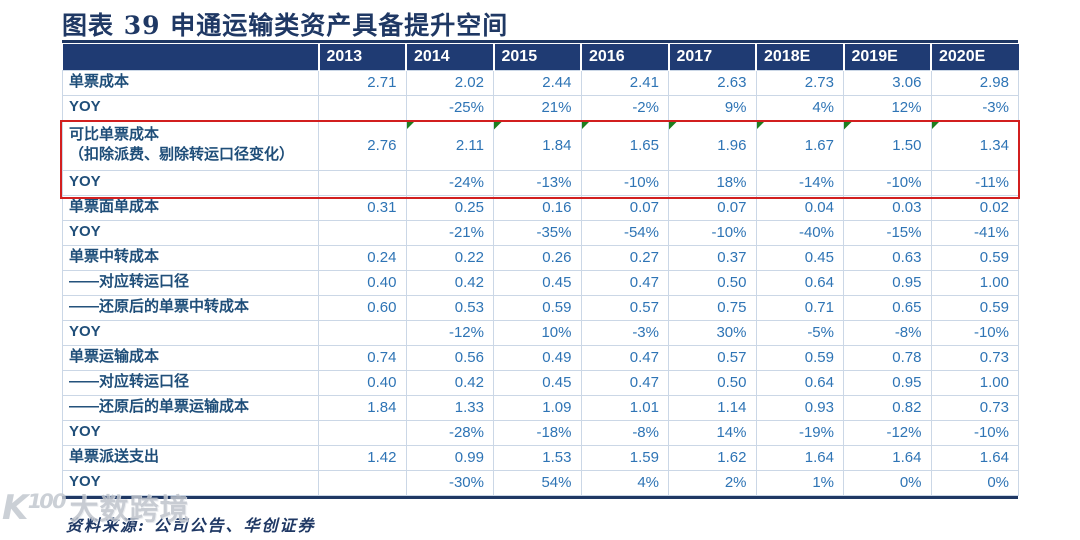 This screenshot has height=540, width=1080. I want to click on cell-value: 0.03, so click(887, 207).